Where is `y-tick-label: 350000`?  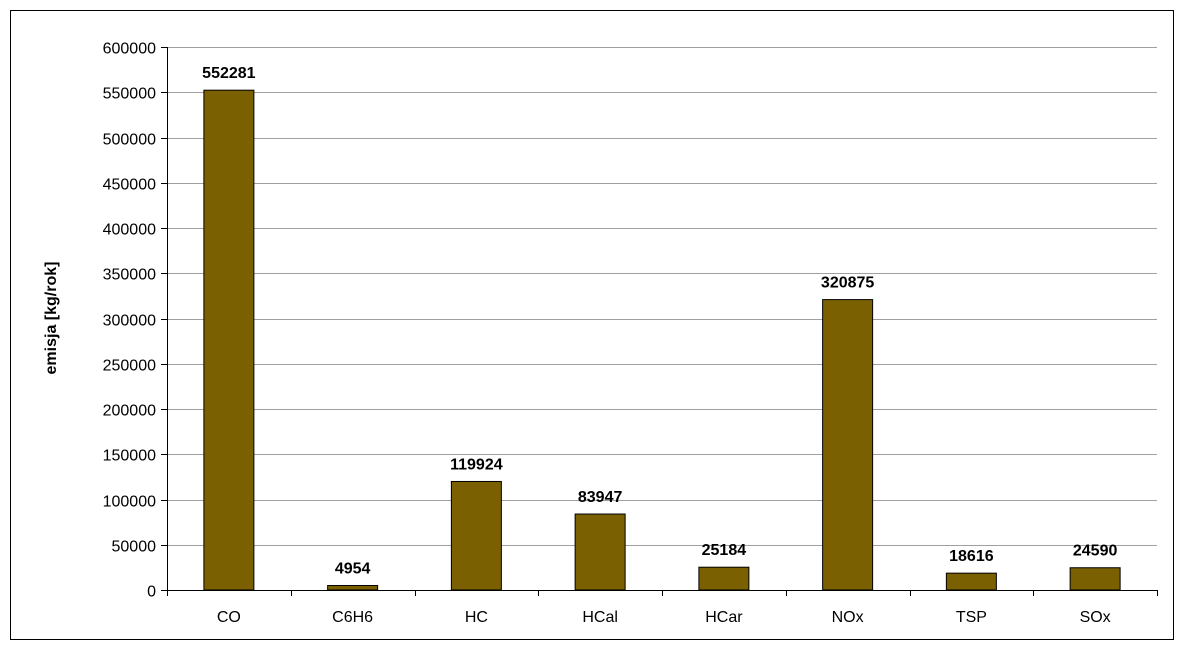
y-tick-label: 350000 is located at coordinates (129, 275).